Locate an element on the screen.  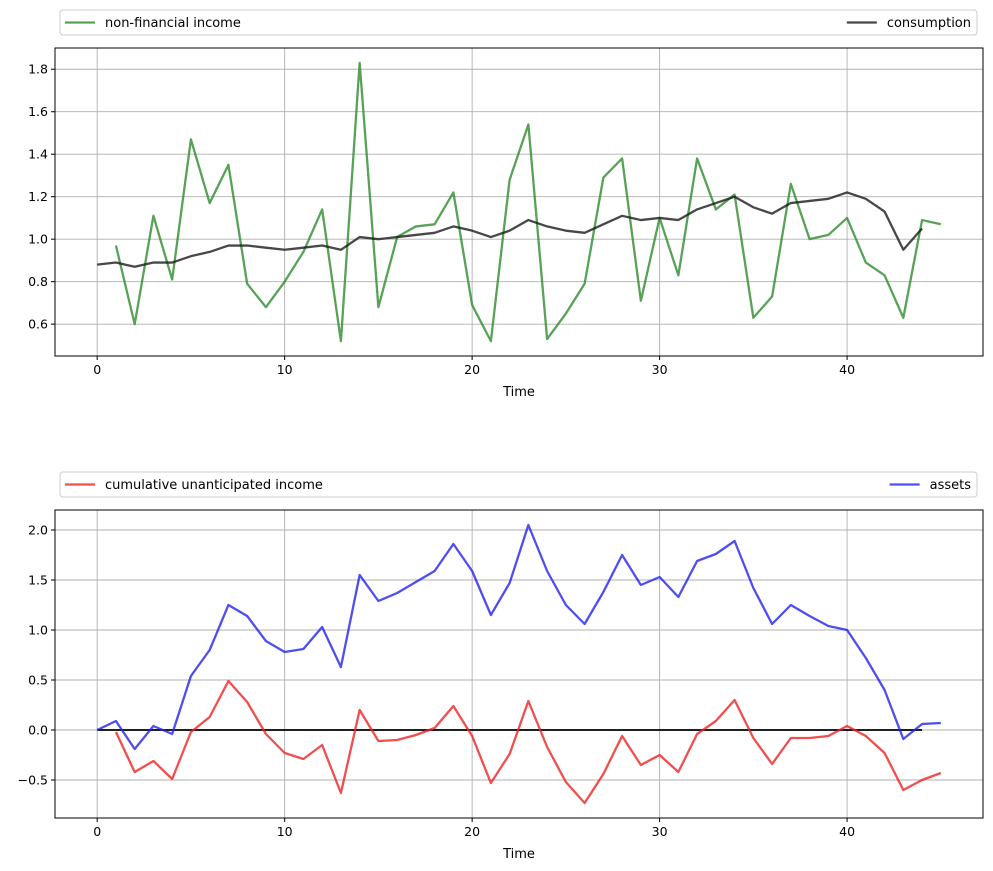
y-tick-label: 2.0 is located at coordinates (38, 530).